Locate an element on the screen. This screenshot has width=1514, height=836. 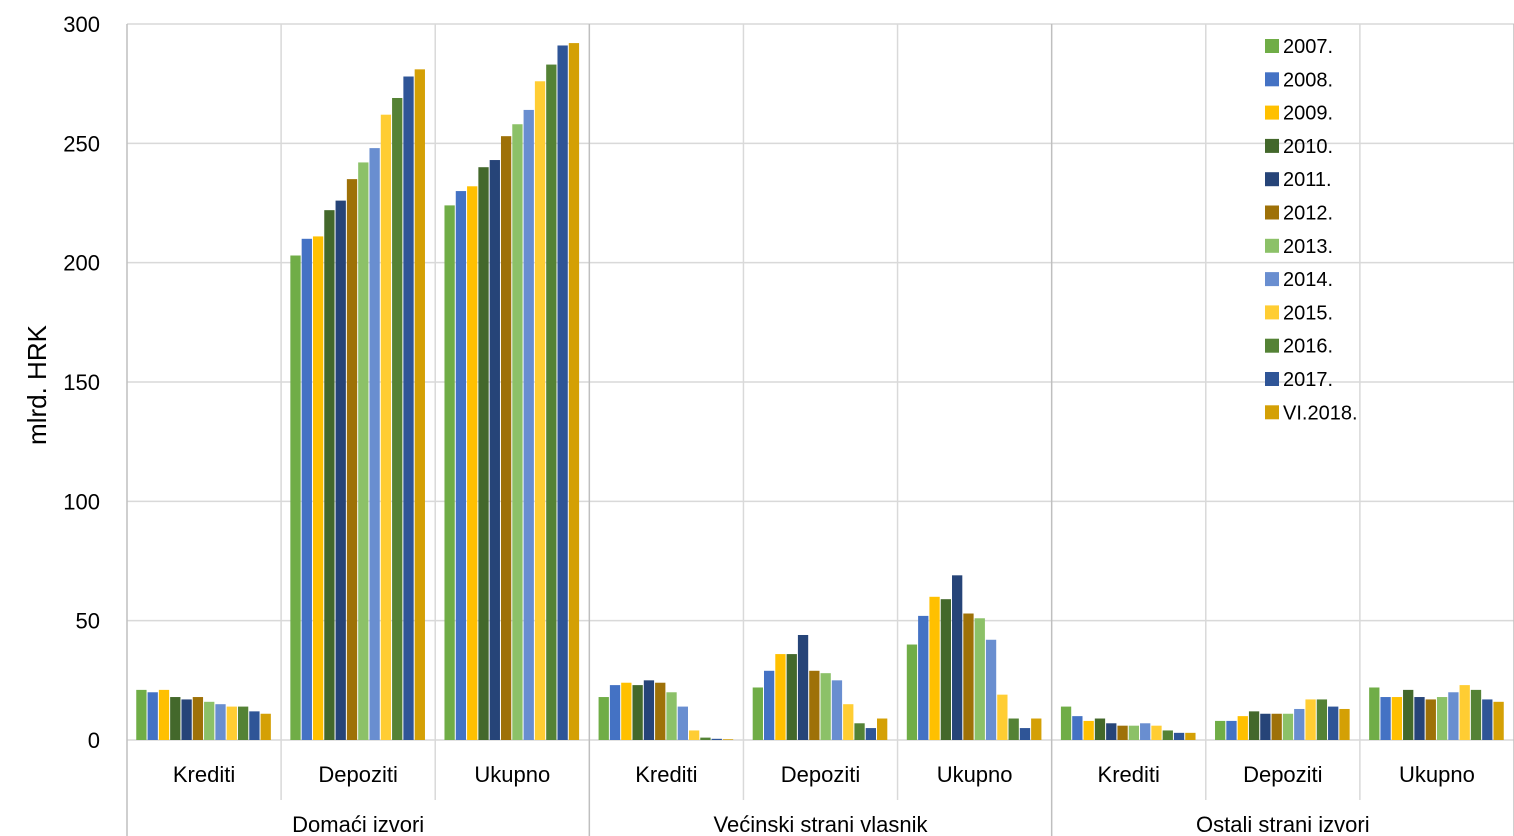
group-label: Većinski strani vlasnik is located at coordinates (821, 824).